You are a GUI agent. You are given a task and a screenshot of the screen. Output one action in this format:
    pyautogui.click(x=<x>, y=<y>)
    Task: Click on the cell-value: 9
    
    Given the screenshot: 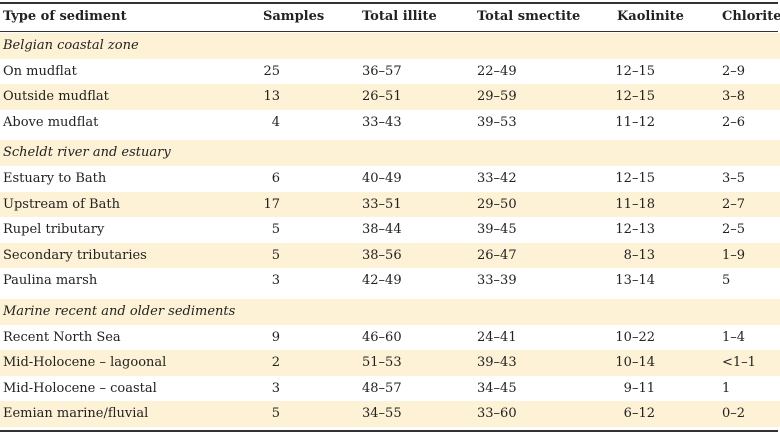 What is the action you would take?
    pyautogui.click(x=275, y=337)
    